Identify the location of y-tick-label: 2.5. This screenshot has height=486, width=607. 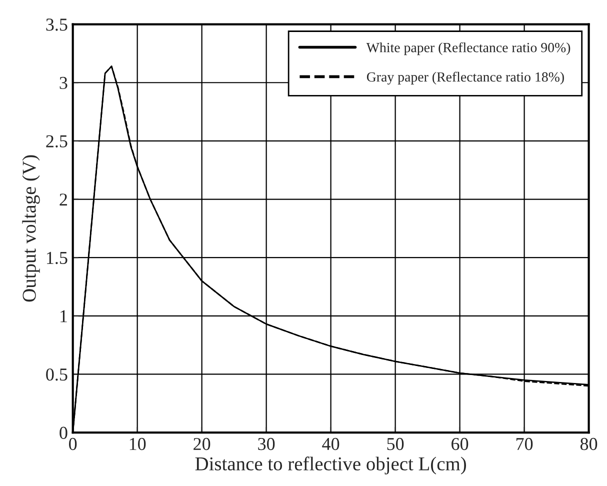
(57, 141).